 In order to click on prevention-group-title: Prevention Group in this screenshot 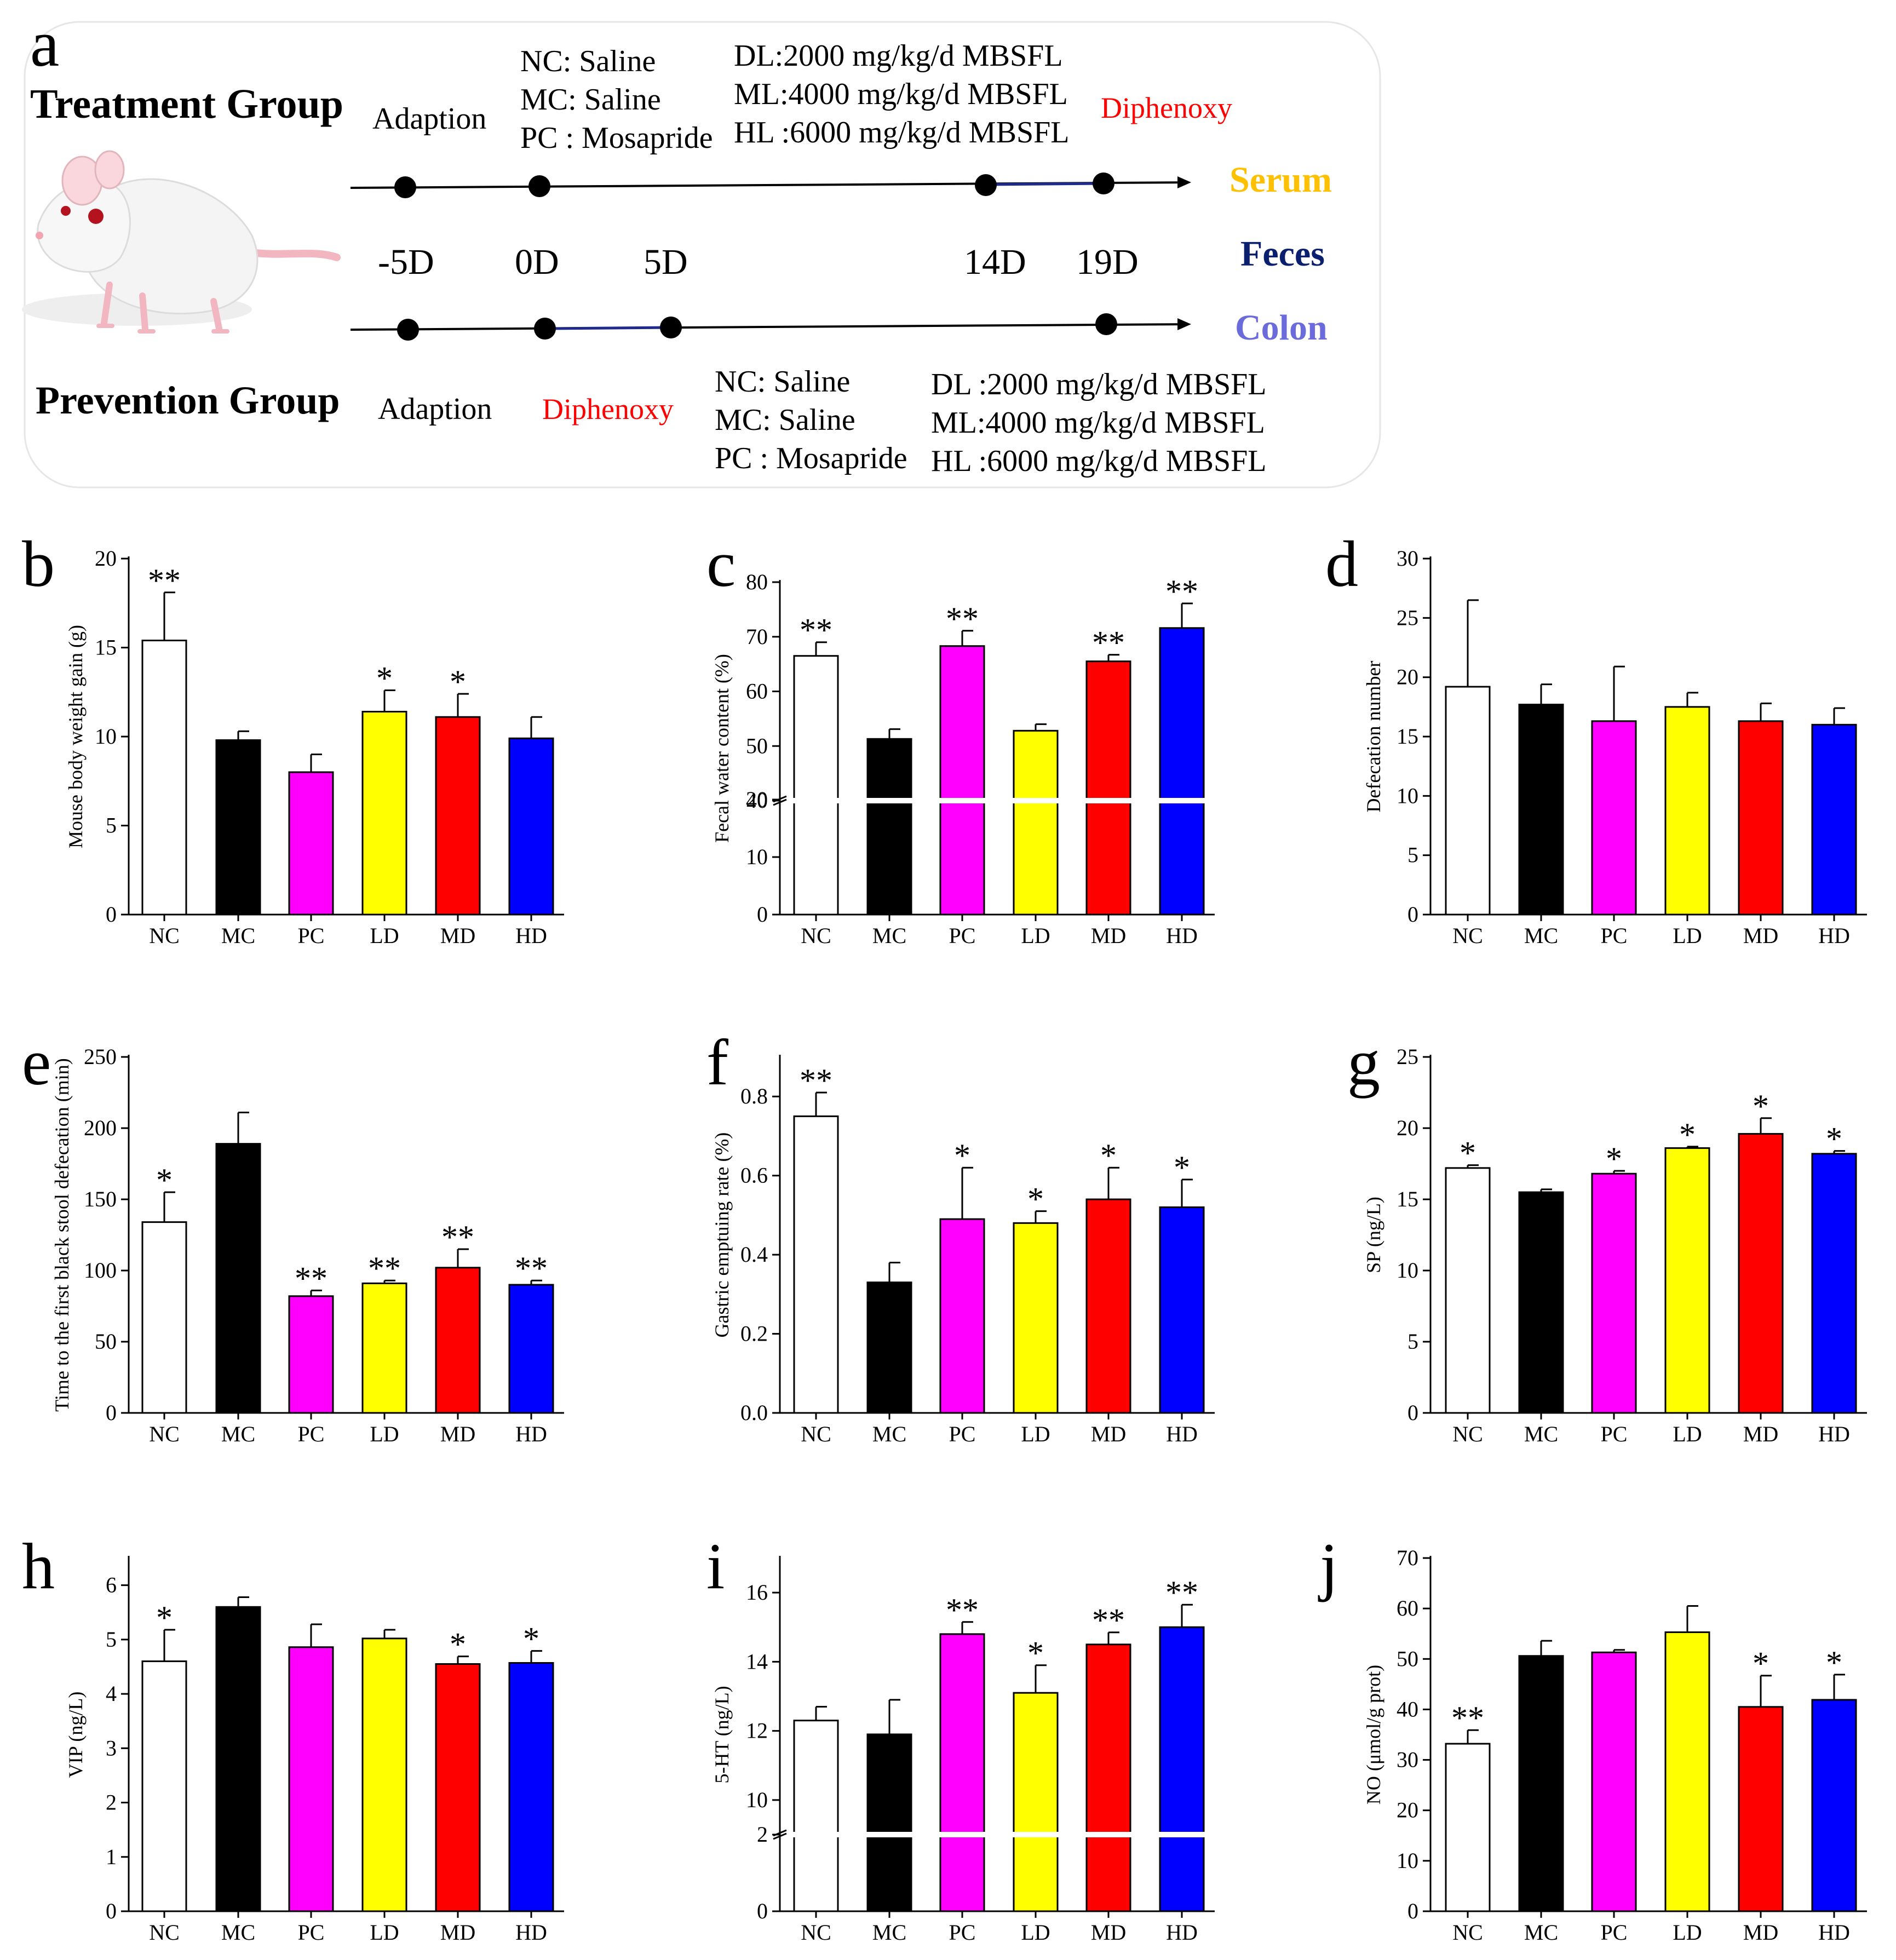, I will do `click(188, 400)`.